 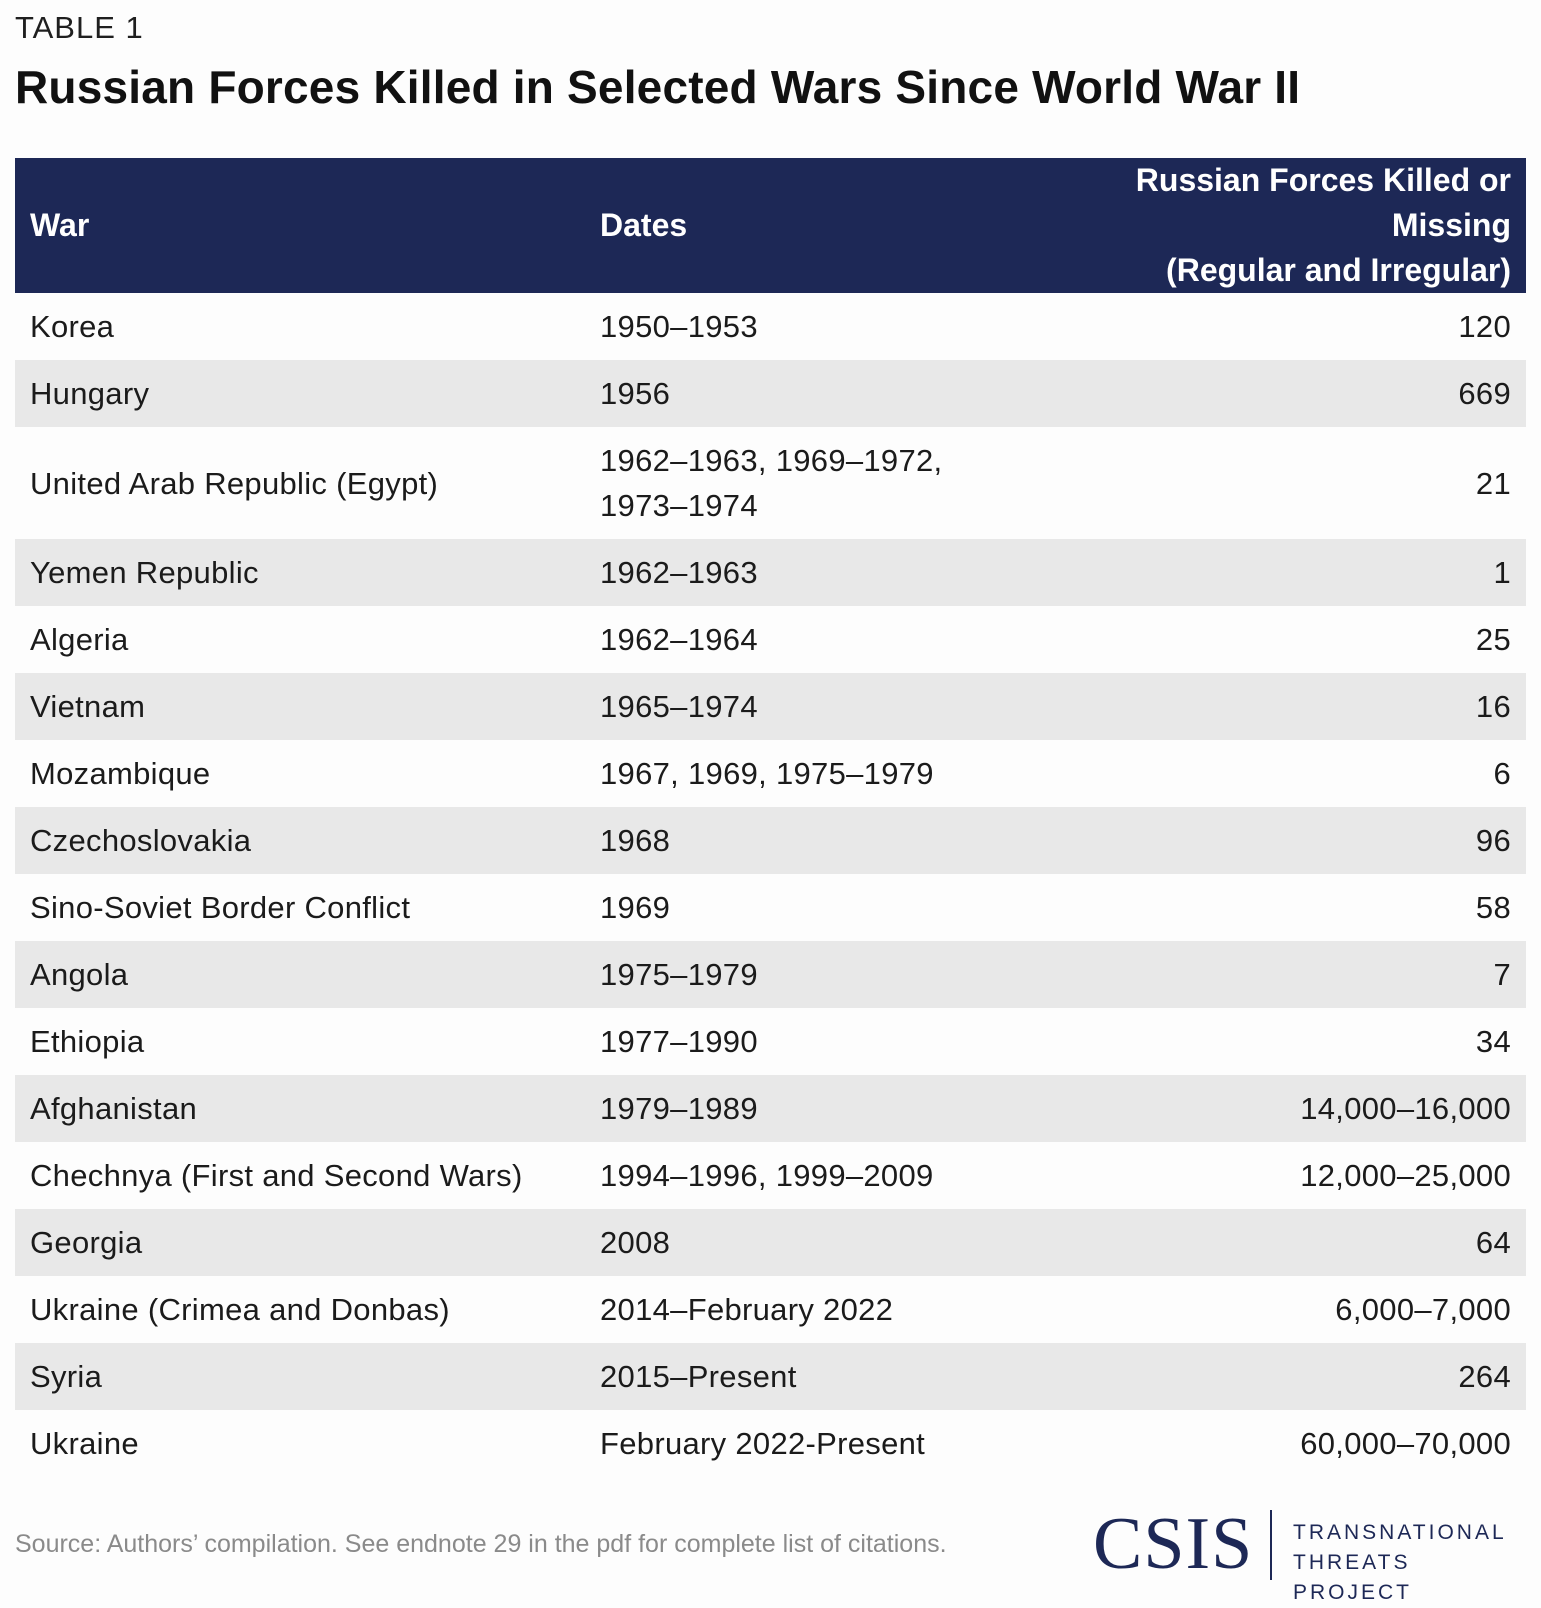 I want to click on cell-killed: 7, so click(x=1502, y=974).